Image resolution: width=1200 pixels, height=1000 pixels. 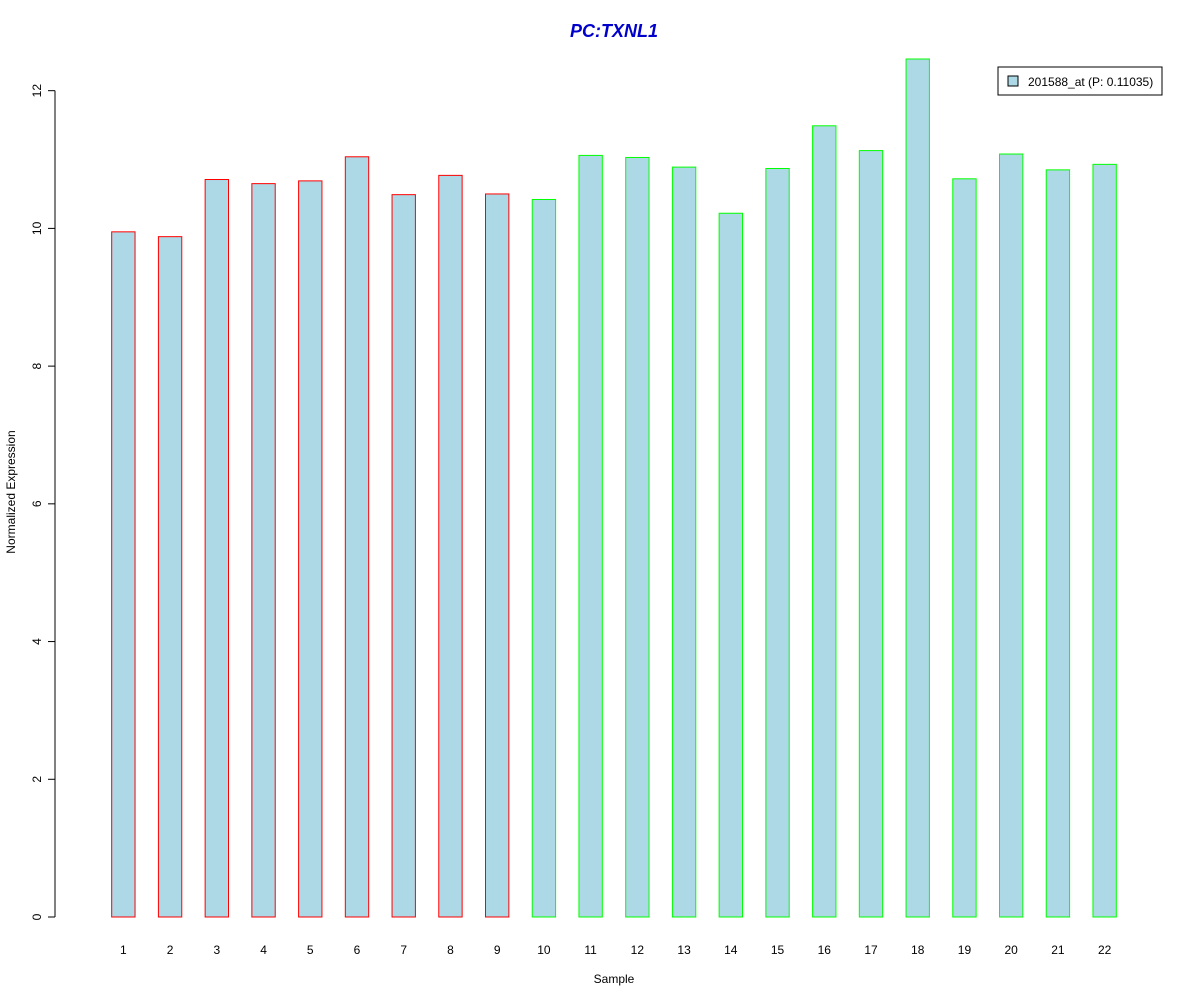 What do you see at coordinates (778, 950) in the screenshot?
I see `x-tick-label: 15` at bounding box center [778, 950].